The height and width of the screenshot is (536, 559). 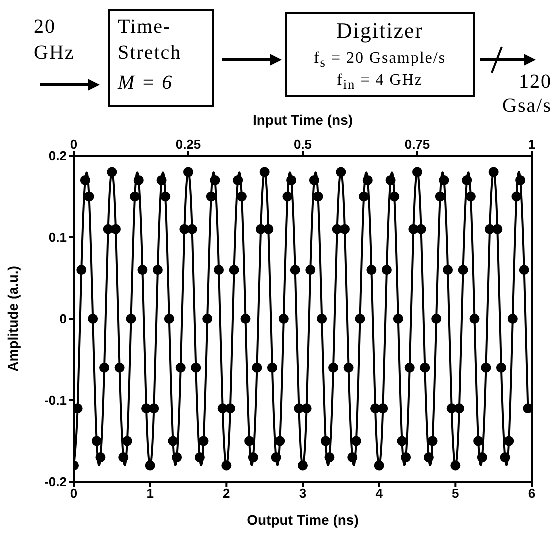 I want to click on x-tick-label: 6, so click(x=532, y=494).